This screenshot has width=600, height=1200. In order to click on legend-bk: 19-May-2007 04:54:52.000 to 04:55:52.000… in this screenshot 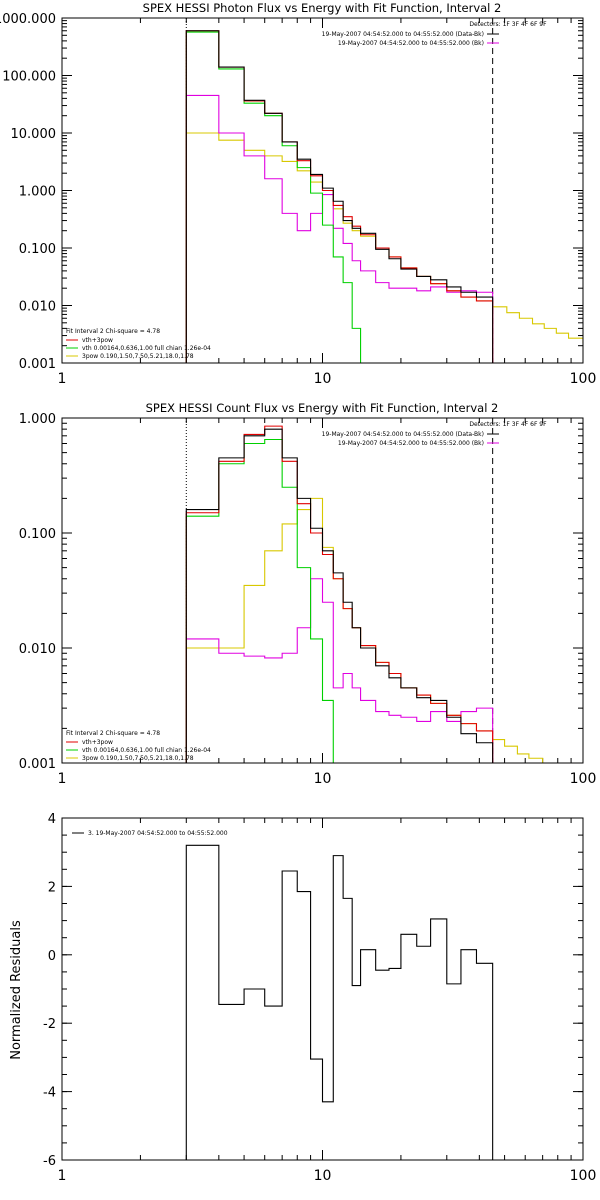, I will do `click(411, 43)`.